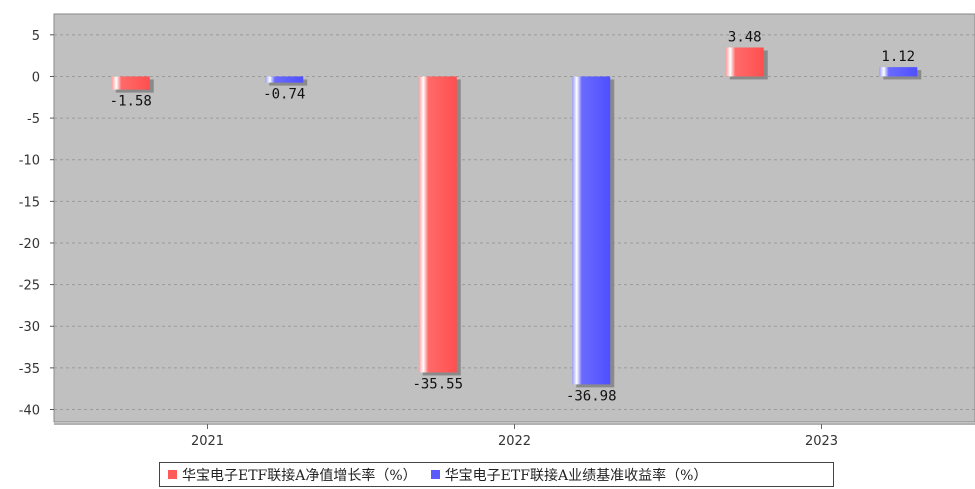 The height and width of the screenshot is (489, 975). Describe the element at coordinates (898, 57) in the screenshot. I see `data-label: 1.12` at that location.